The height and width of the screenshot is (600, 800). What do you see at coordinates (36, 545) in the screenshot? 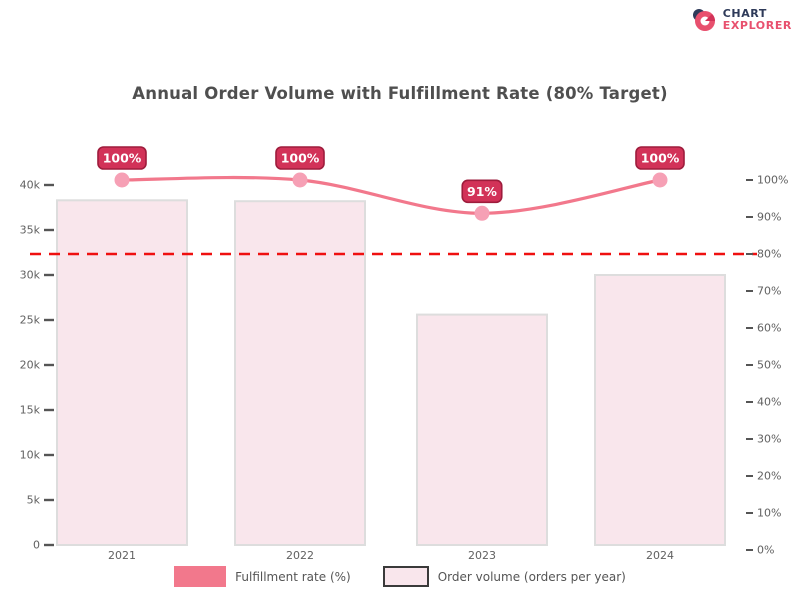
I see `left-axis-tick-label: 0` at bounding box center [36, 545].